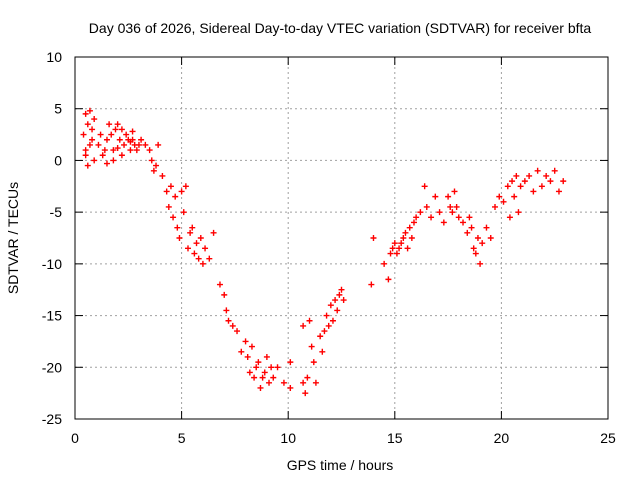  I want to click on x-tick-label: 10, so click(288, 438).